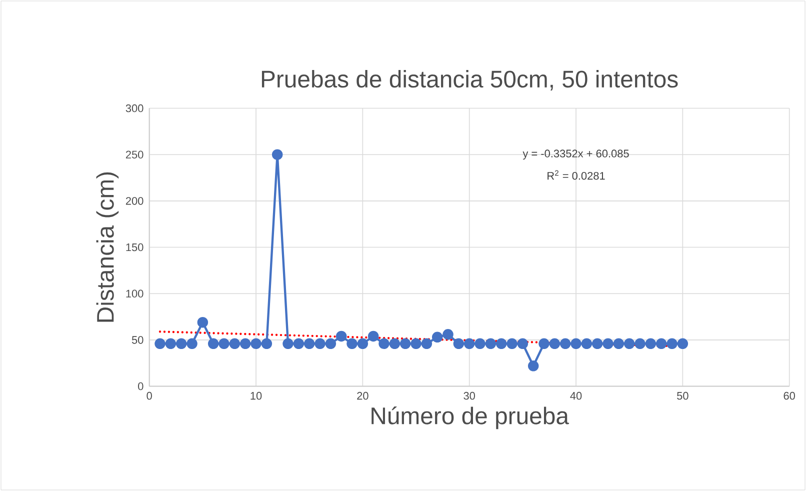  What do you see at coordinates (149, 396) in the screenshot?
I see `x-tick-label: 0` at bounding box center [149, 396].